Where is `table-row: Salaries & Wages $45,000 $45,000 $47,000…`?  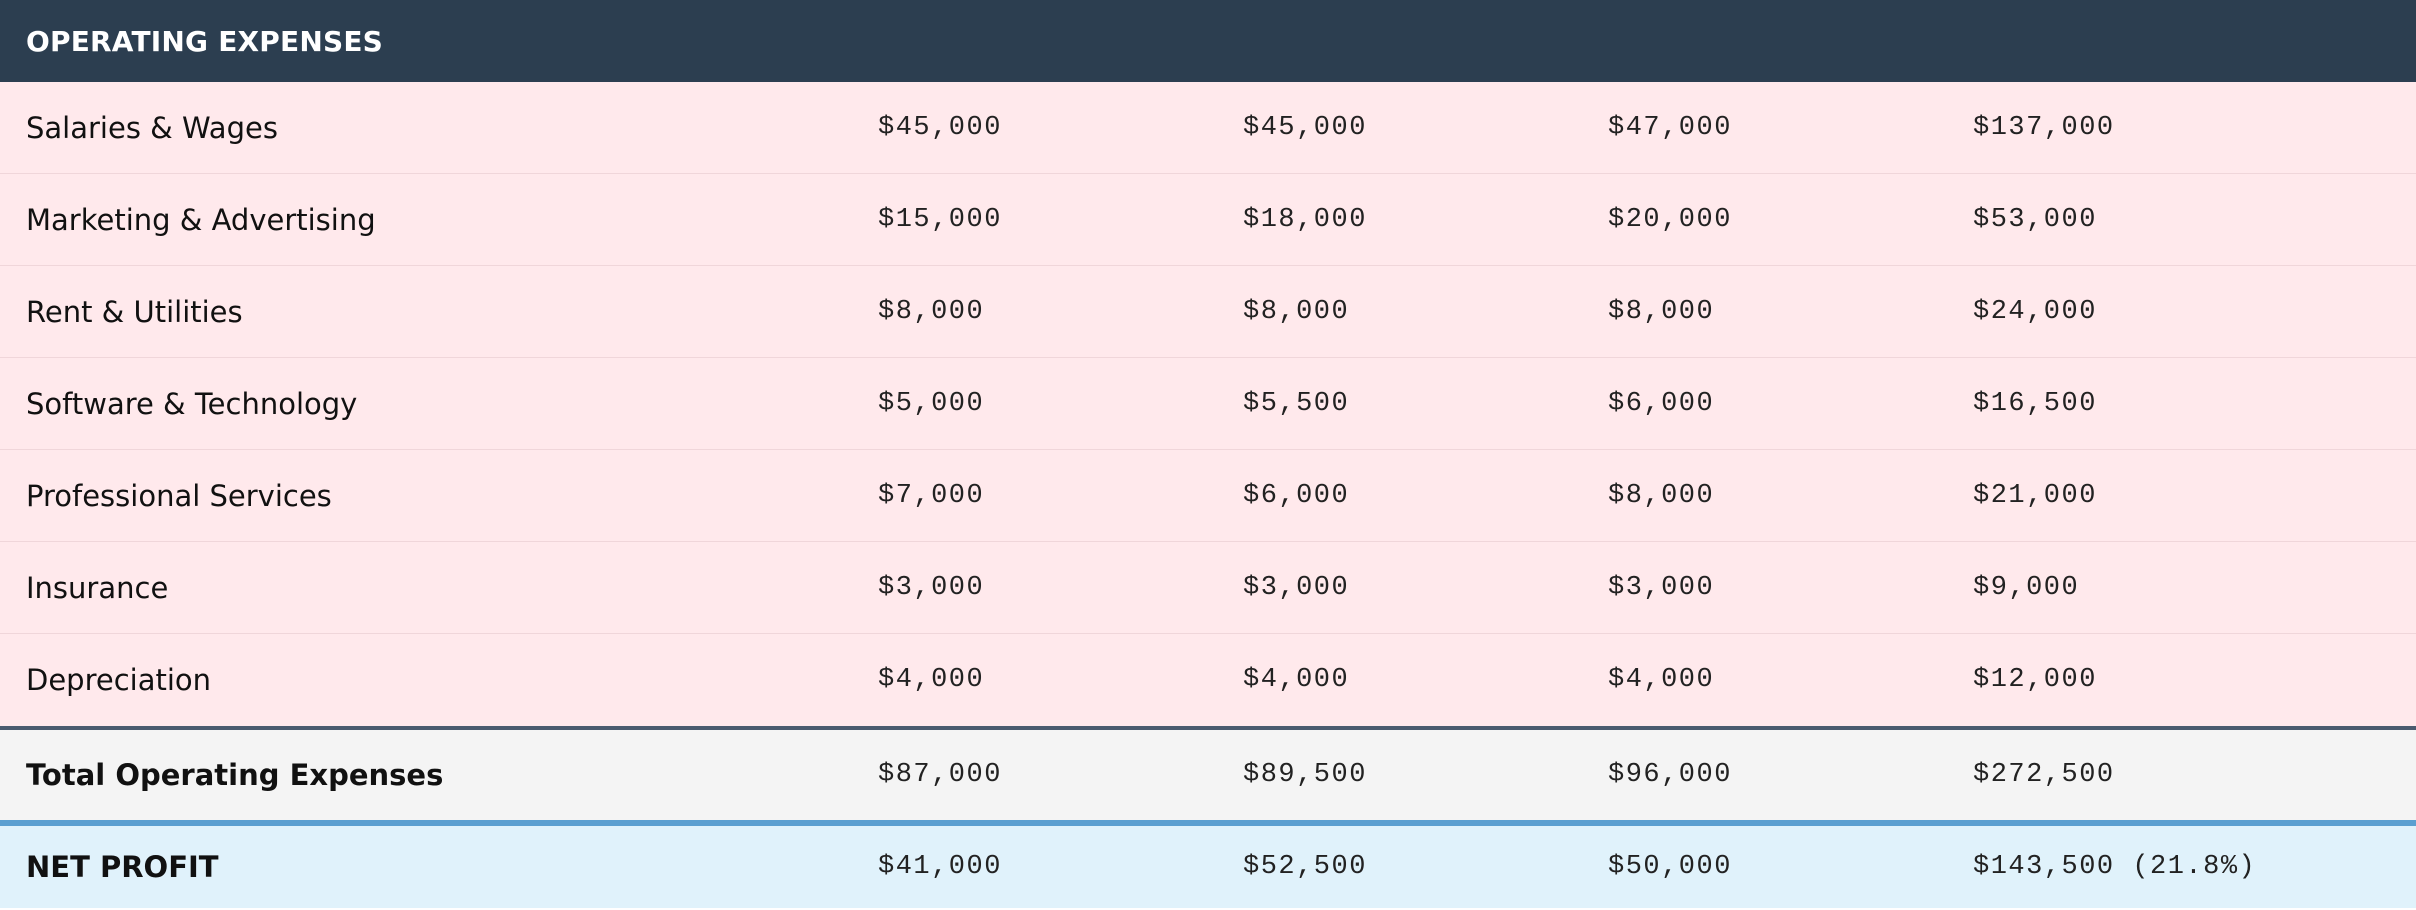
table-row: Salaries & Wages $45,000 $45,000 $47,000… is located at coordinates (1208, 128).